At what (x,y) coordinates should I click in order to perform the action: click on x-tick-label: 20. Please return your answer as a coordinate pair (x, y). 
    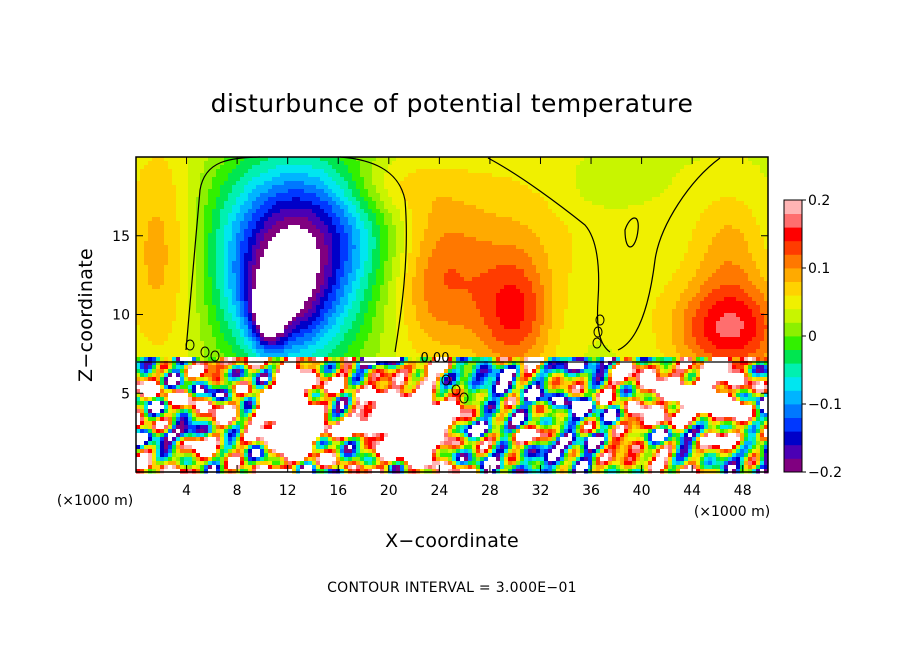
    Looking at the image, I should click on (389, 491).